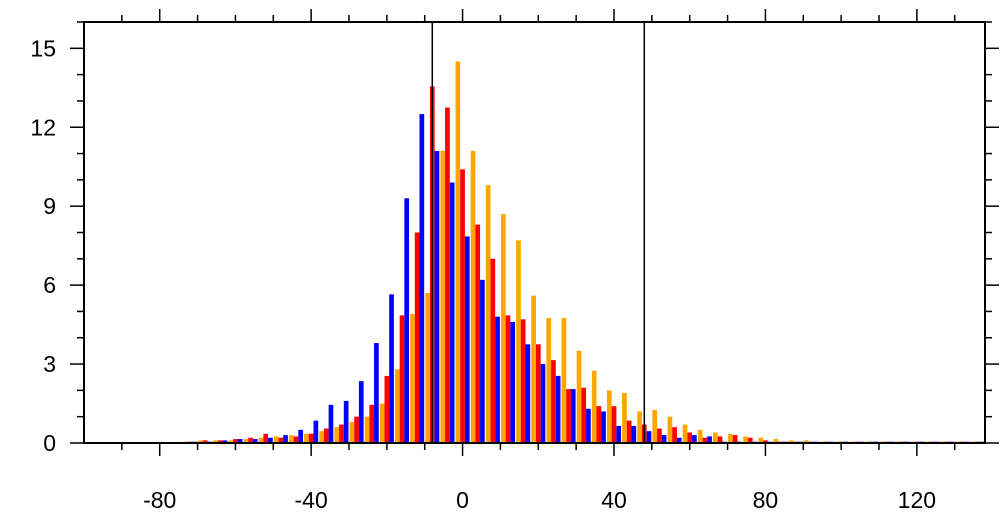  What do you see at coordinates (43, 48) in the screenshot?
I see `y-tick-label: 15` at bounding box center [43, 48].